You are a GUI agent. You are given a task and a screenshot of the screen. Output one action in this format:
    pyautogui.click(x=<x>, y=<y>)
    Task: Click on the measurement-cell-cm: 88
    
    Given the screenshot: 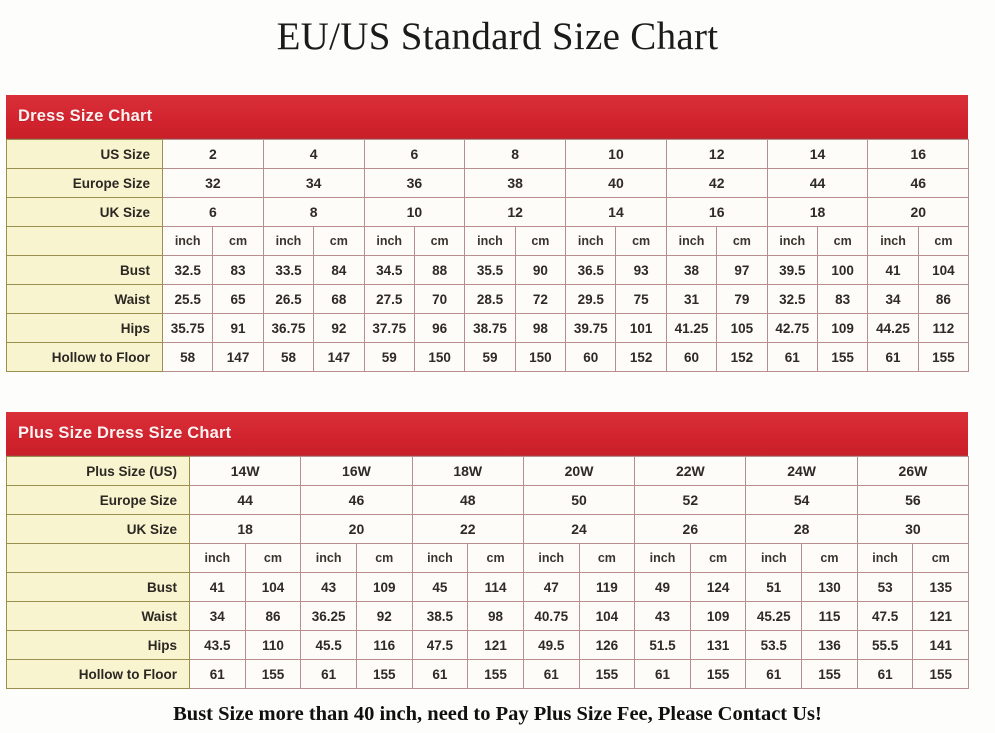 What is the action you would take?
    pyautogui.click(x=439, y=270)
    